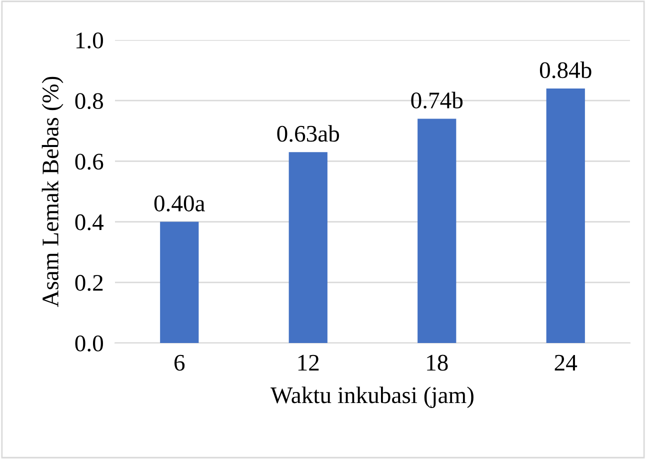 This screenshot has height=459, width=646. I want to click on x-axis-title: Waktu inkubasi (jam), so click(372, 397).